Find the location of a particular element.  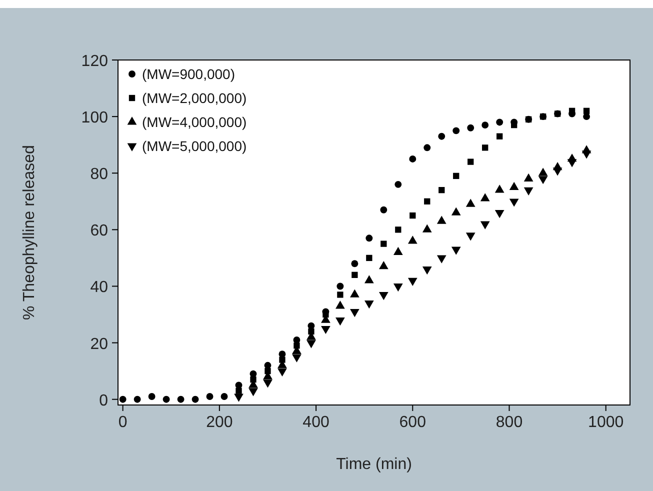

legend-label: (MW=900,000) is located at coordinates (188, 74).